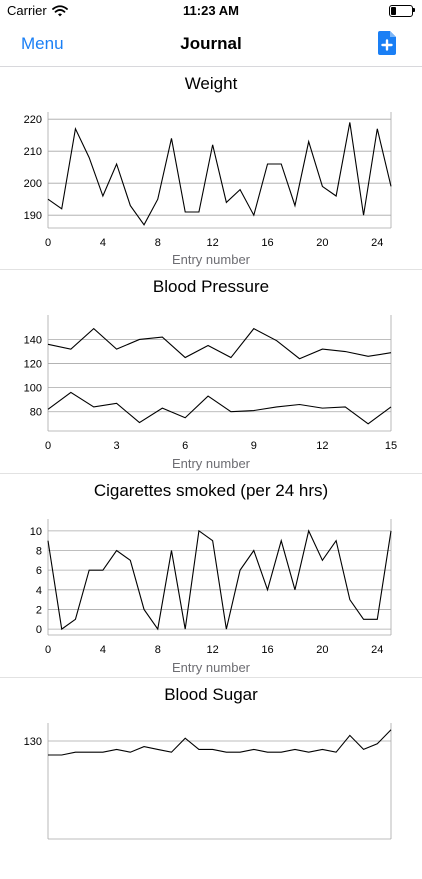 This screenshot has height=879, width=422. Describe the element at coordinates (210, 383) in the screenshot. I see `blood-pressure-plot: 80 100 120 140 0 3 6 9 12 15` at that location.